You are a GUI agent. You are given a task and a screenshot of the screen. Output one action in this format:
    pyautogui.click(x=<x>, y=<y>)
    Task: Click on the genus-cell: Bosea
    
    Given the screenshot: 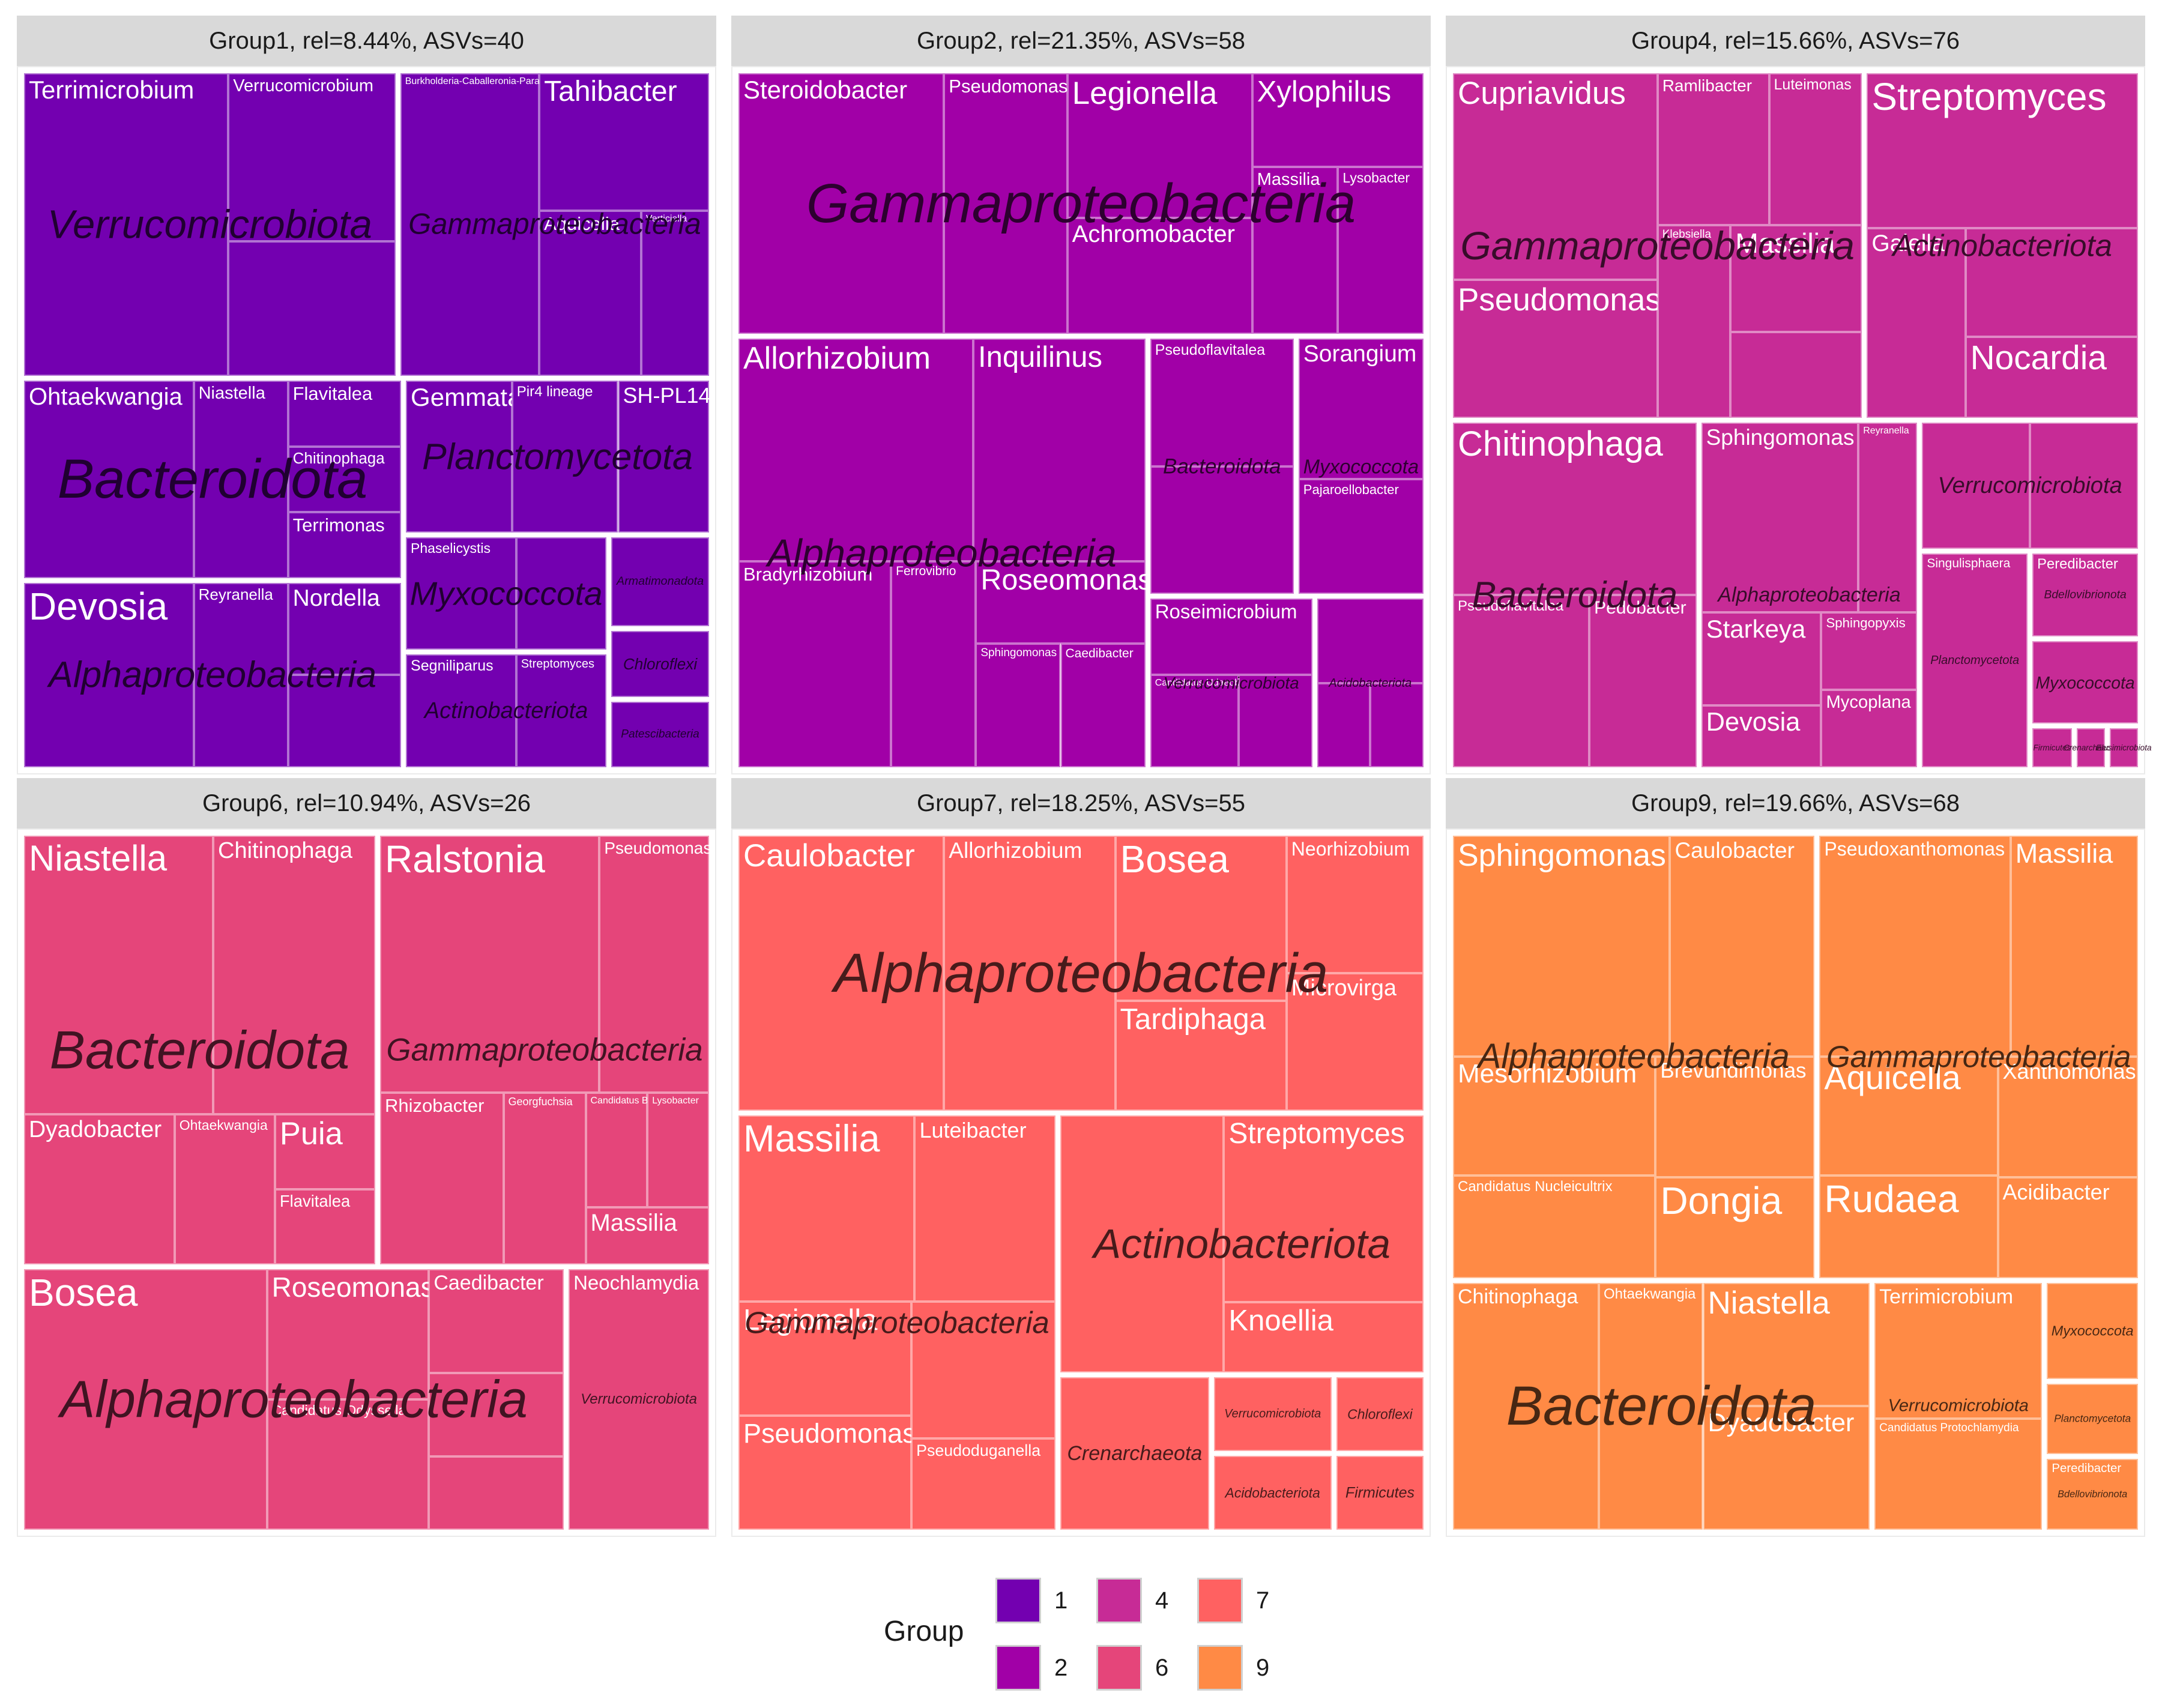 What is the action you would take?
    pyautogui.click(x=1201, y=918)
    